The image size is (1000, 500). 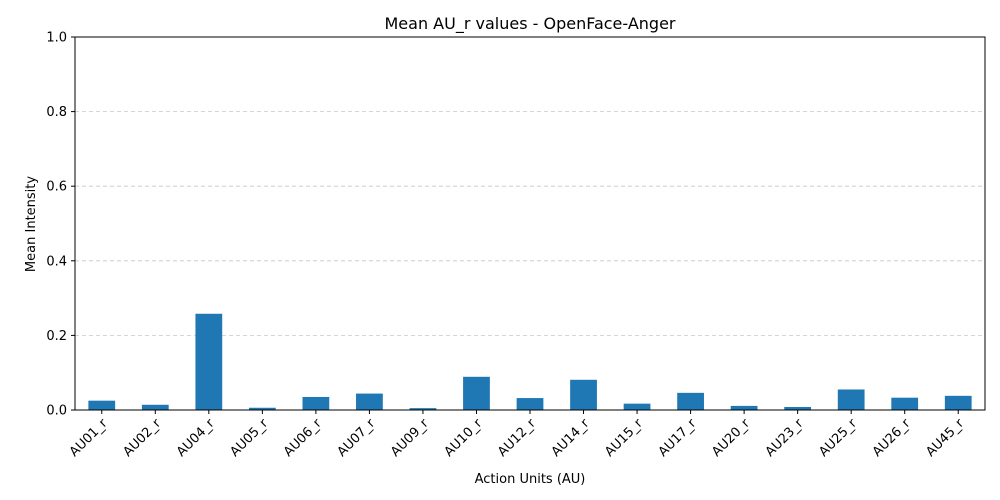 I want to click on bar-au07-r, so click(x=369, y=401).